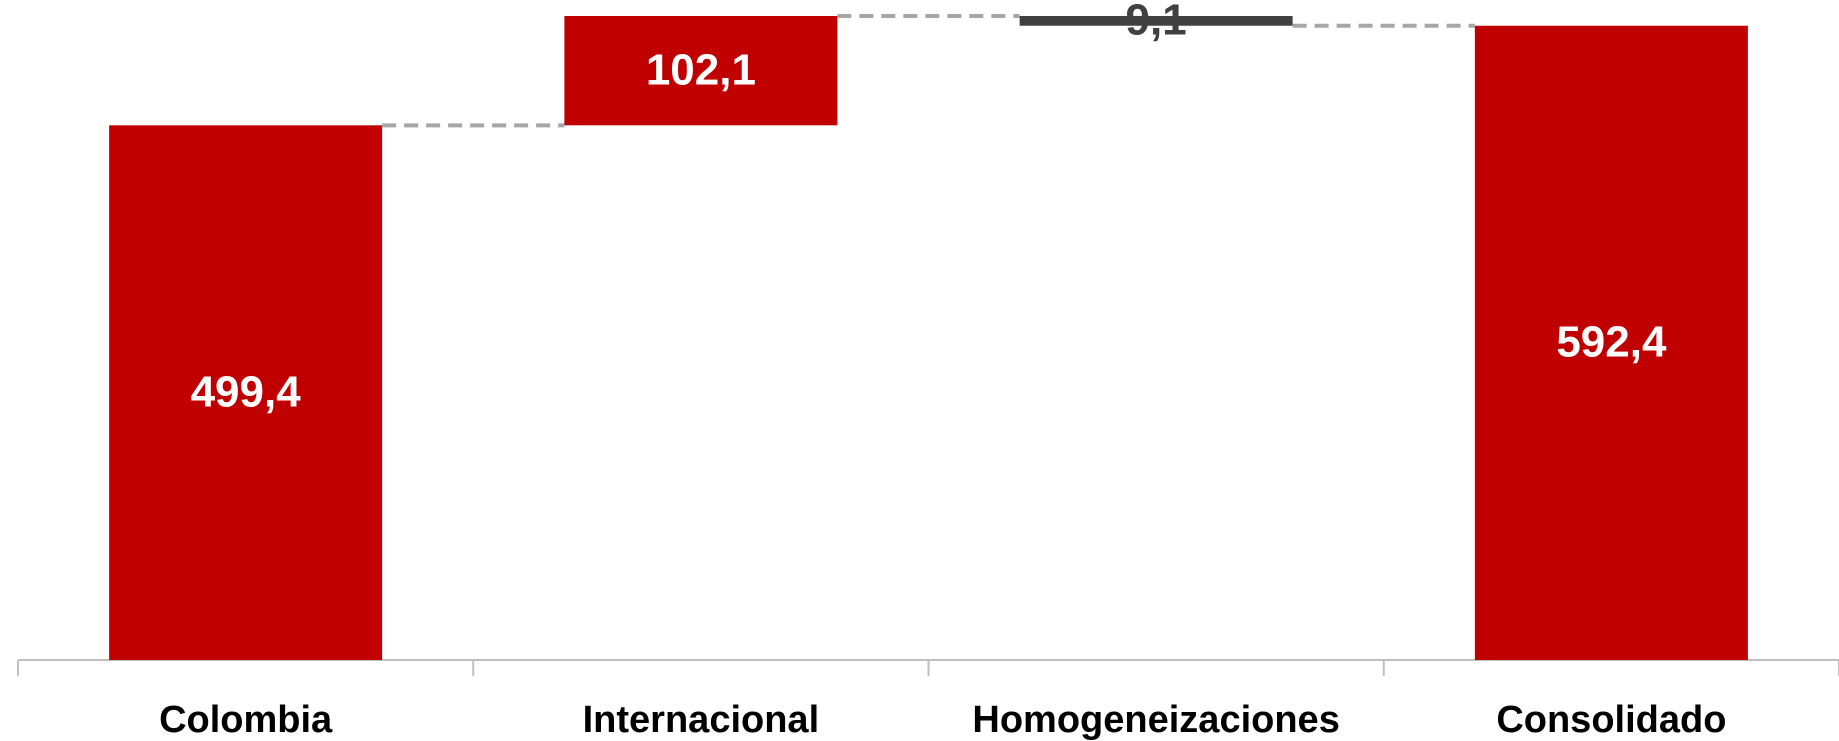 The width and height of the screenshot is (1839, 741). I want to click on data-label: 499,4, so click(246, 391).